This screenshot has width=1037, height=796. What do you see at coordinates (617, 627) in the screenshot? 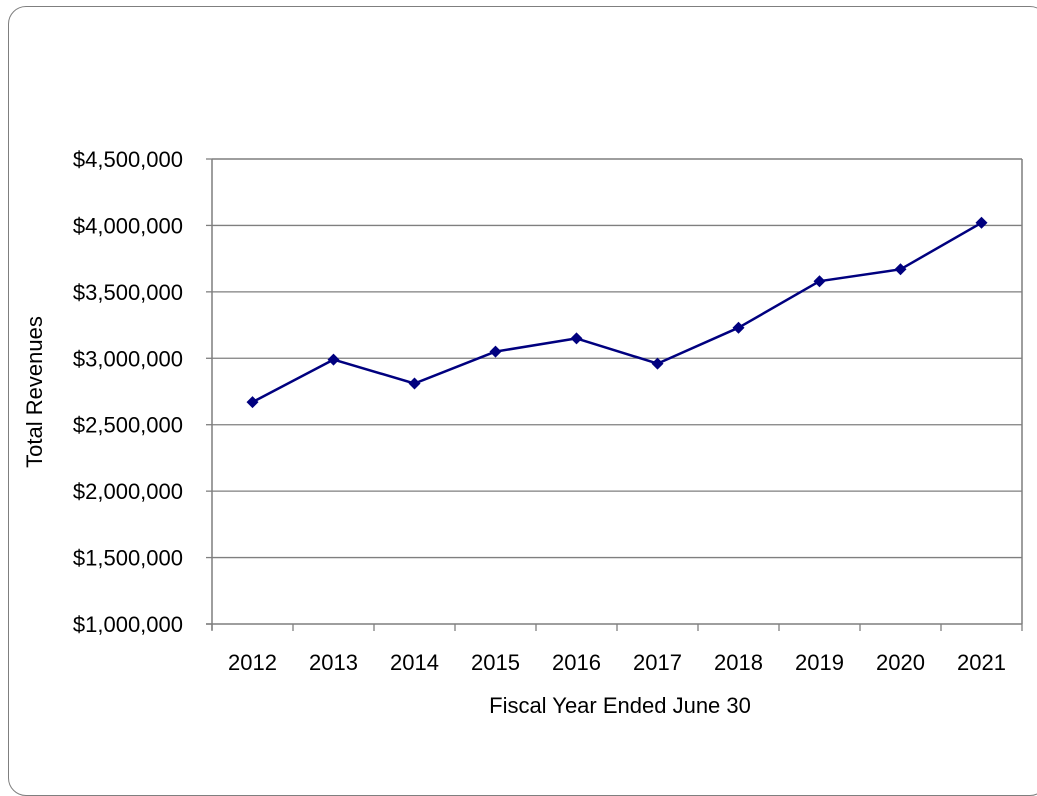
I see `x-tick-marks` at bounding box center [617, 627].